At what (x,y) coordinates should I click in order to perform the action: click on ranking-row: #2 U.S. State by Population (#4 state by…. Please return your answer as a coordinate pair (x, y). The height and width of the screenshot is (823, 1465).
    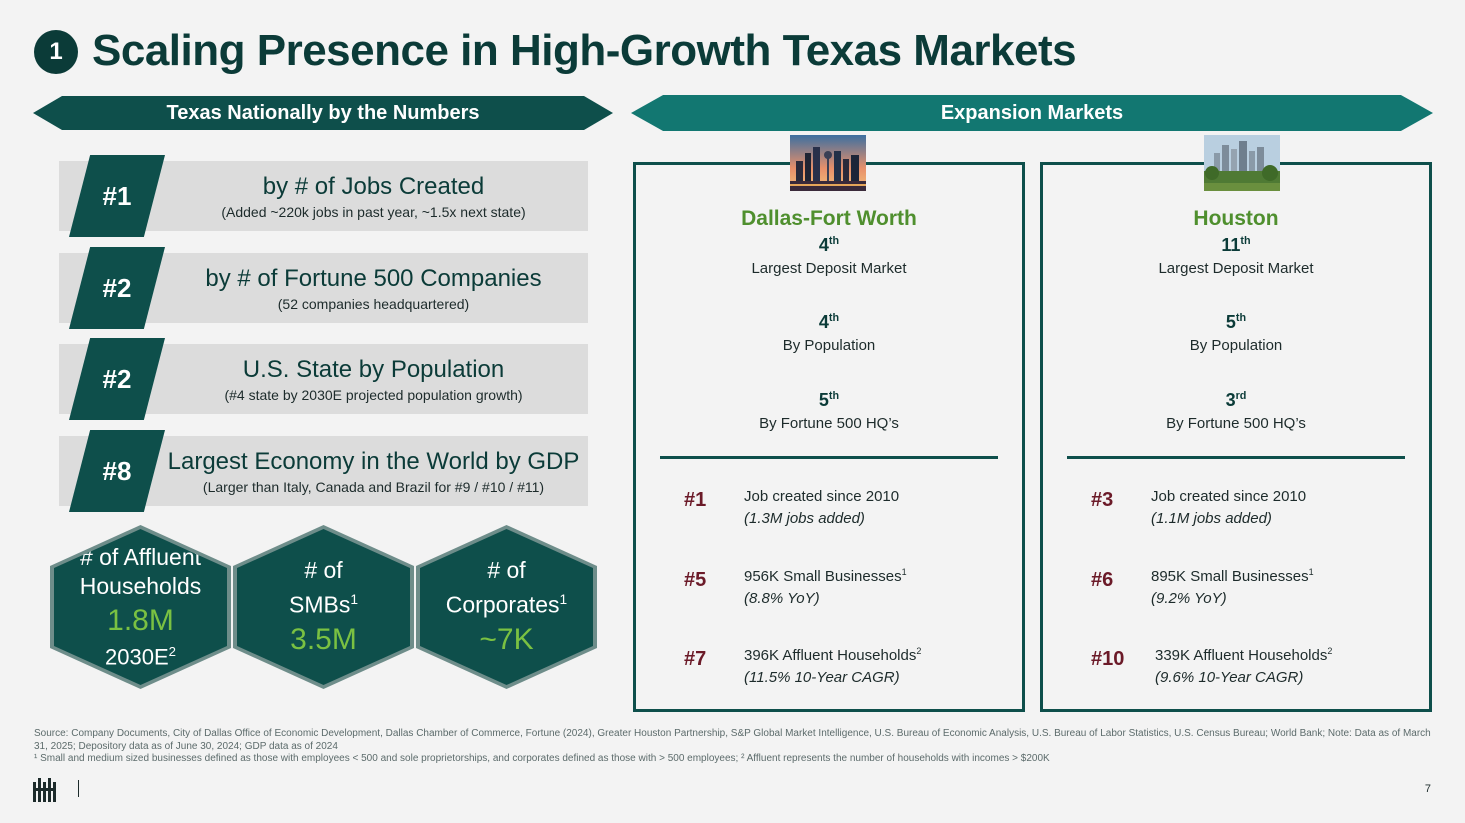
    Looking at the image, I should click on (323, 379).